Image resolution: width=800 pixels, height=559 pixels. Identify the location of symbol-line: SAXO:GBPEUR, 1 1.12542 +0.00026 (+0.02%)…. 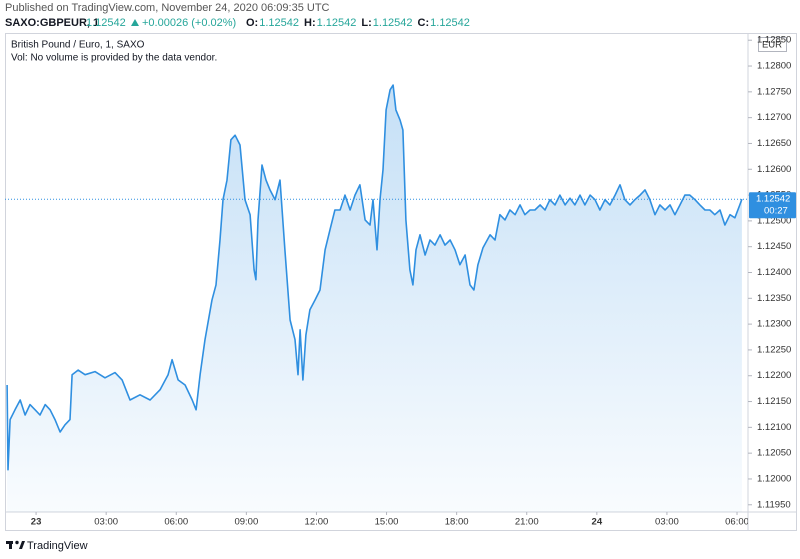
(237, 23).